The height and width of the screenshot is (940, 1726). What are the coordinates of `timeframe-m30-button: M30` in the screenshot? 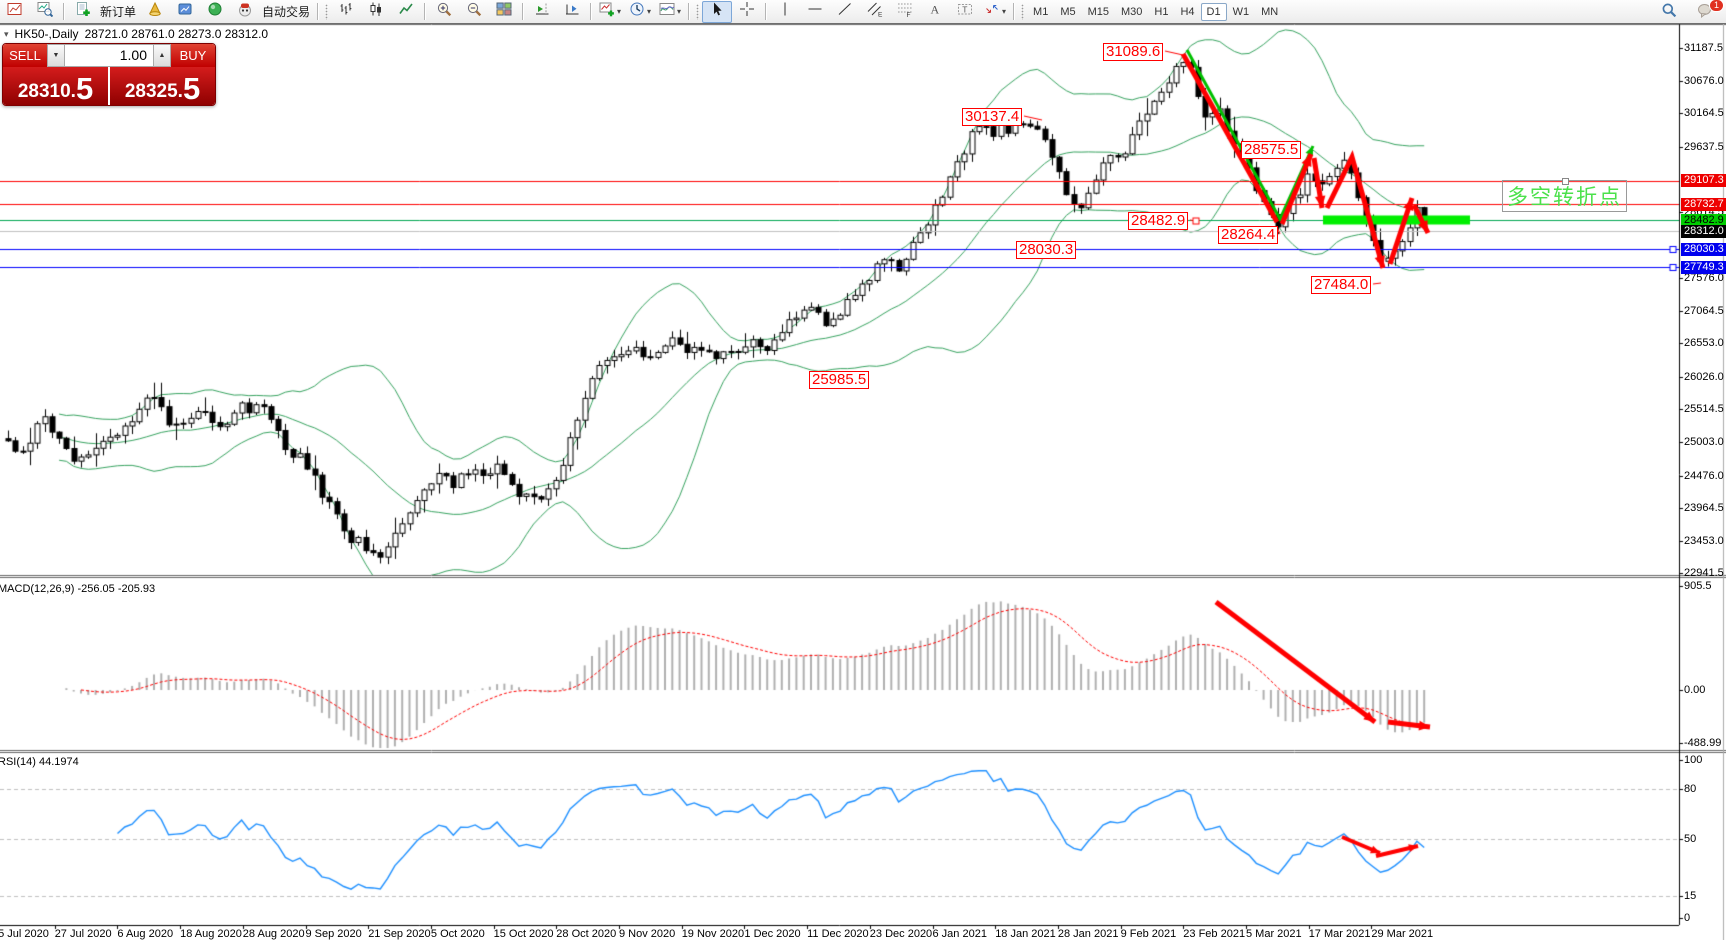 It's located at (1132, 11).